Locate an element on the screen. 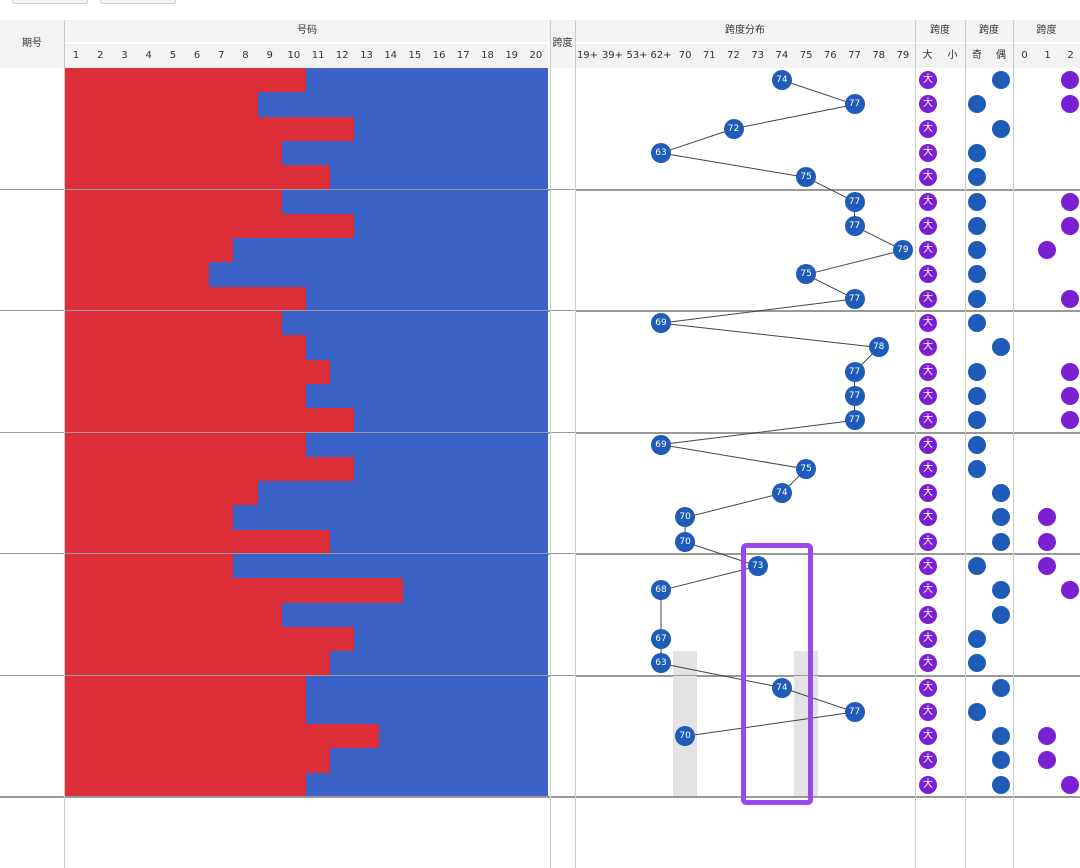 This screenshot has height=868, width=1080. parity-ball is located at coordinates (1001, 493).